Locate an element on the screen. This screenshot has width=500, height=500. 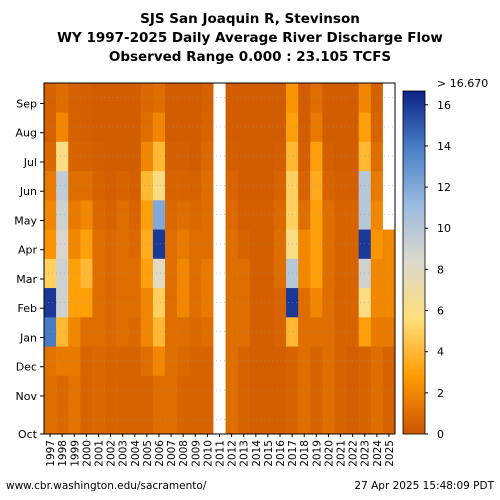
heatmap-cell-2009-mar is located at coordinates (195, 273).